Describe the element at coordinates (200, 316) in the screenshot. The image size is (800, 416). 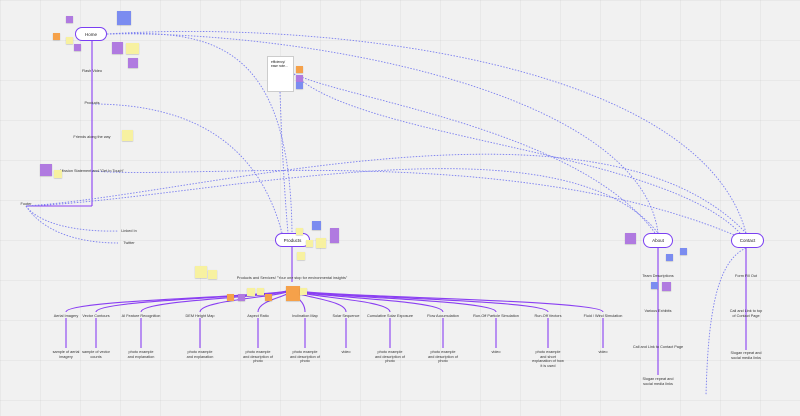
I see `product-item-name: DEM Height Map` at that location.